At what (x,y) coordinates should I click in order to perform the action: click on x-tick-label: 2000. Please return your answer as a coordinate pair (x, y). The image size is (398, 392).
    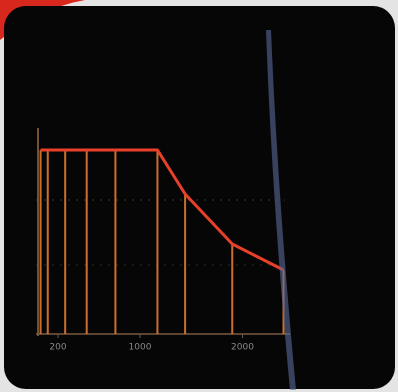
    Looking at the image, I should click on (242, 348).